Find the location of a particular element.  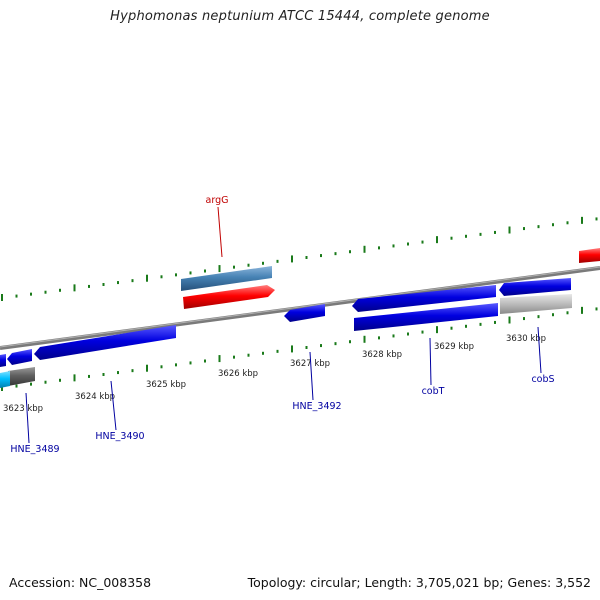

gene-dark-left is located at coordinates (21, 376).